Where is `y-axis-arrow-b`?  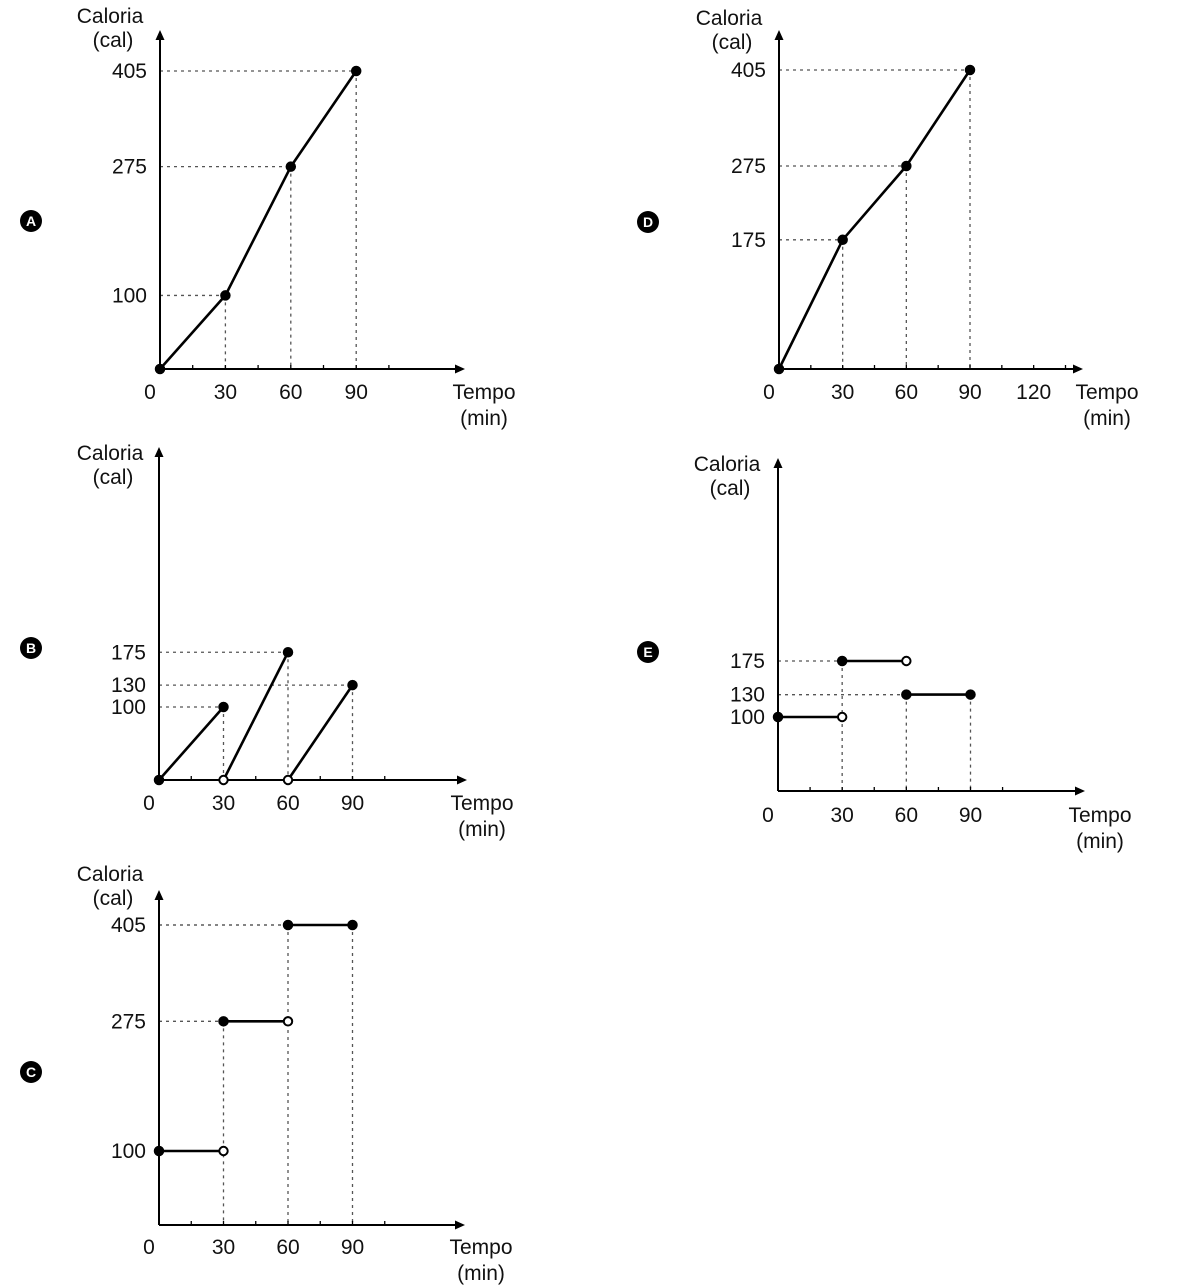 y-axis-arrow-b is located at coordinates (159, 452).